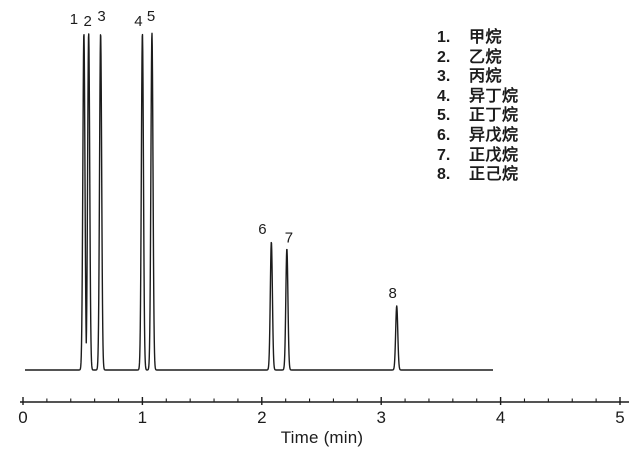  I want to click on x-axis-tick-label: 4, so click(500, 417).